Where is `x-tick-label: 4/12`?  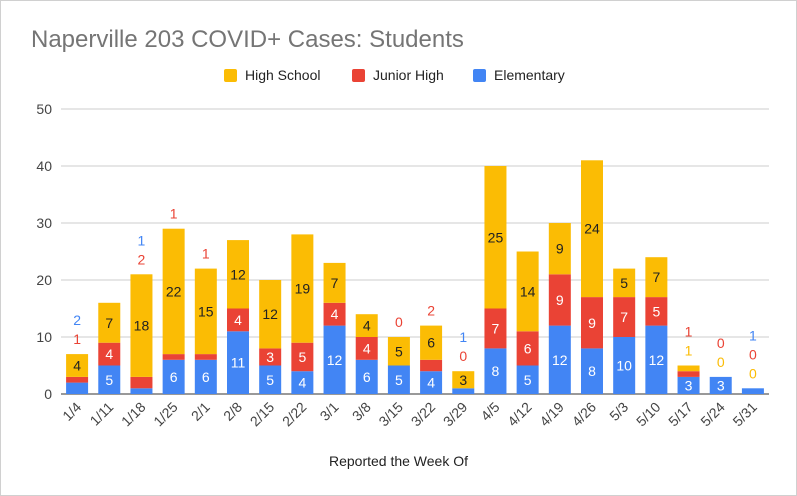 x-tick-label: 4/12 is located at coordinates (519, 414).